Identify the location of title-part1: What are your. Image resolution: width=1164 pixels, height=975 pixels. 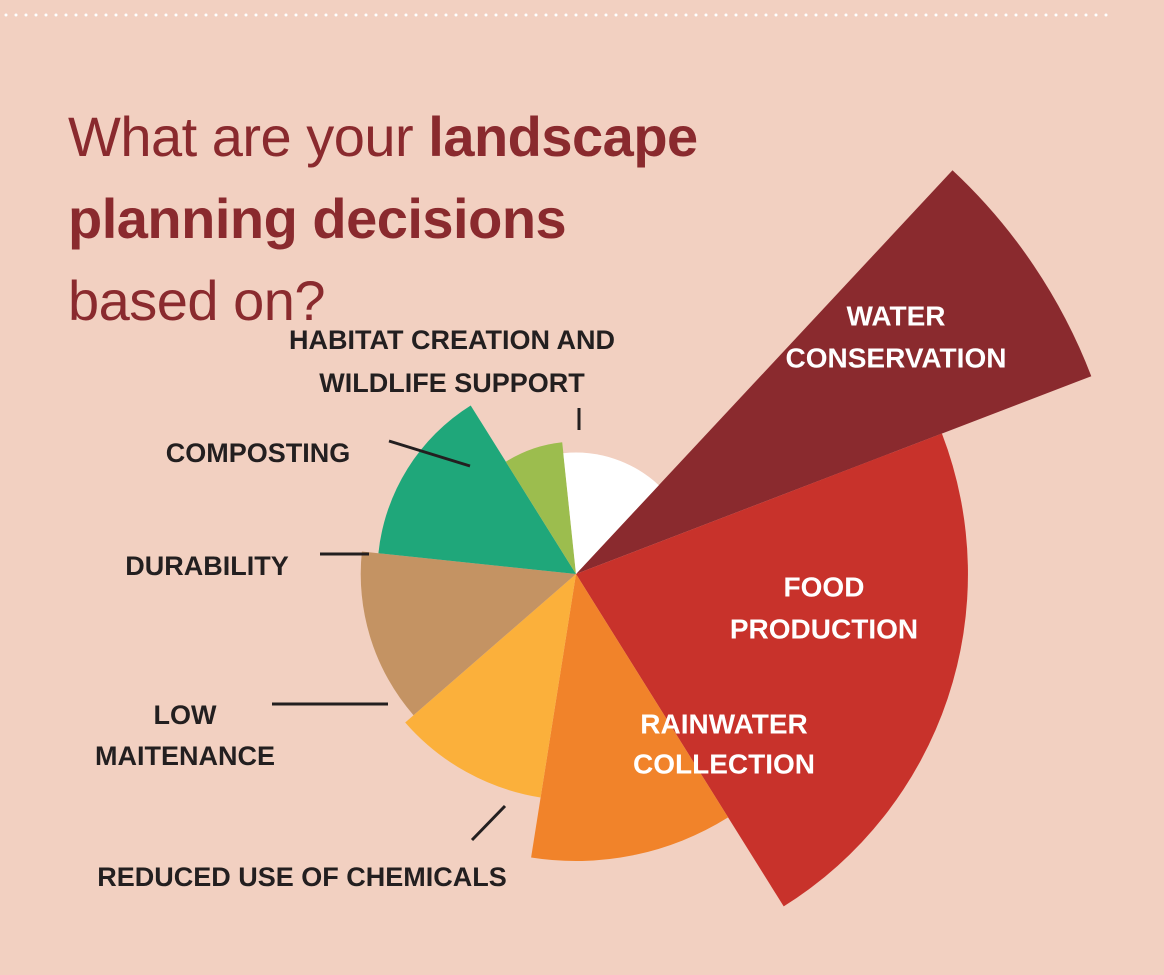
(248, 136).